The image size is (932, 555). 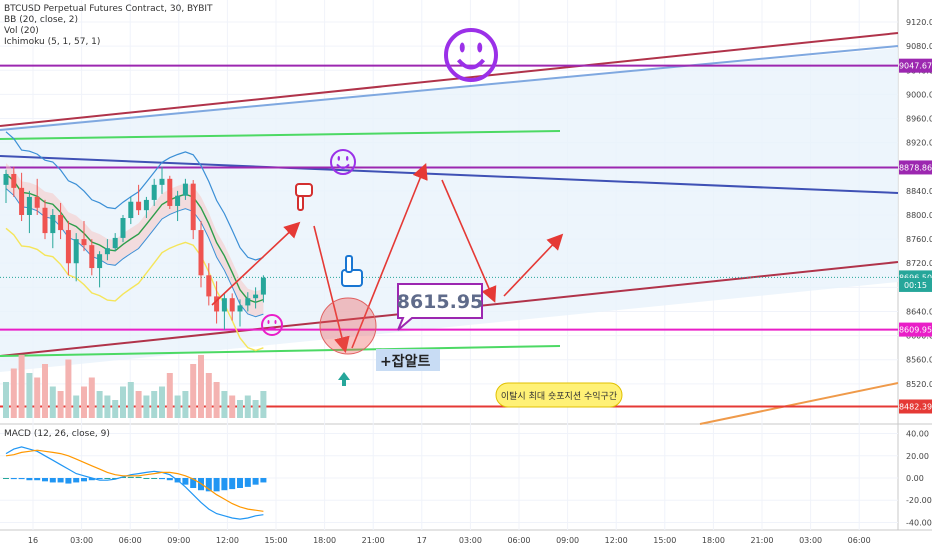 What do you see at coordinates (919, 143) in the screenshot?
I see `price-tick-label: 8920.00` at bounding box center [919, 143].